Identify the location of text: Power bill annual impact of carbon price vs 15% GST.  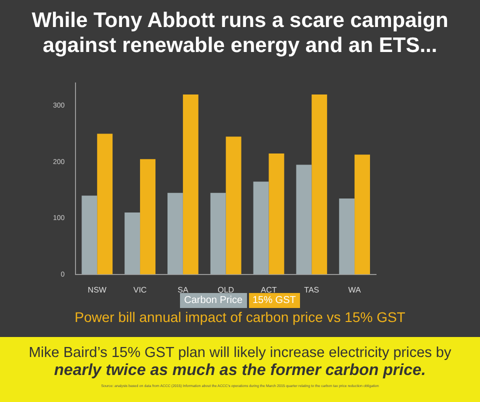
(240, 317).